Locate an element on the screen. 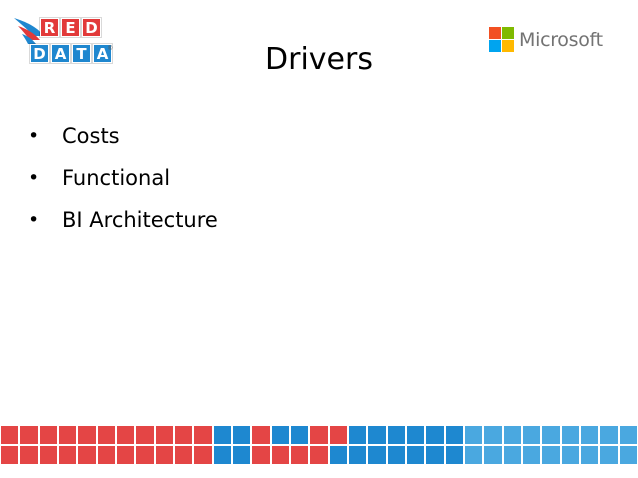 This screenshot has height=478, width=638. microsoft-windows-icon is located at coordinates (501, 39).